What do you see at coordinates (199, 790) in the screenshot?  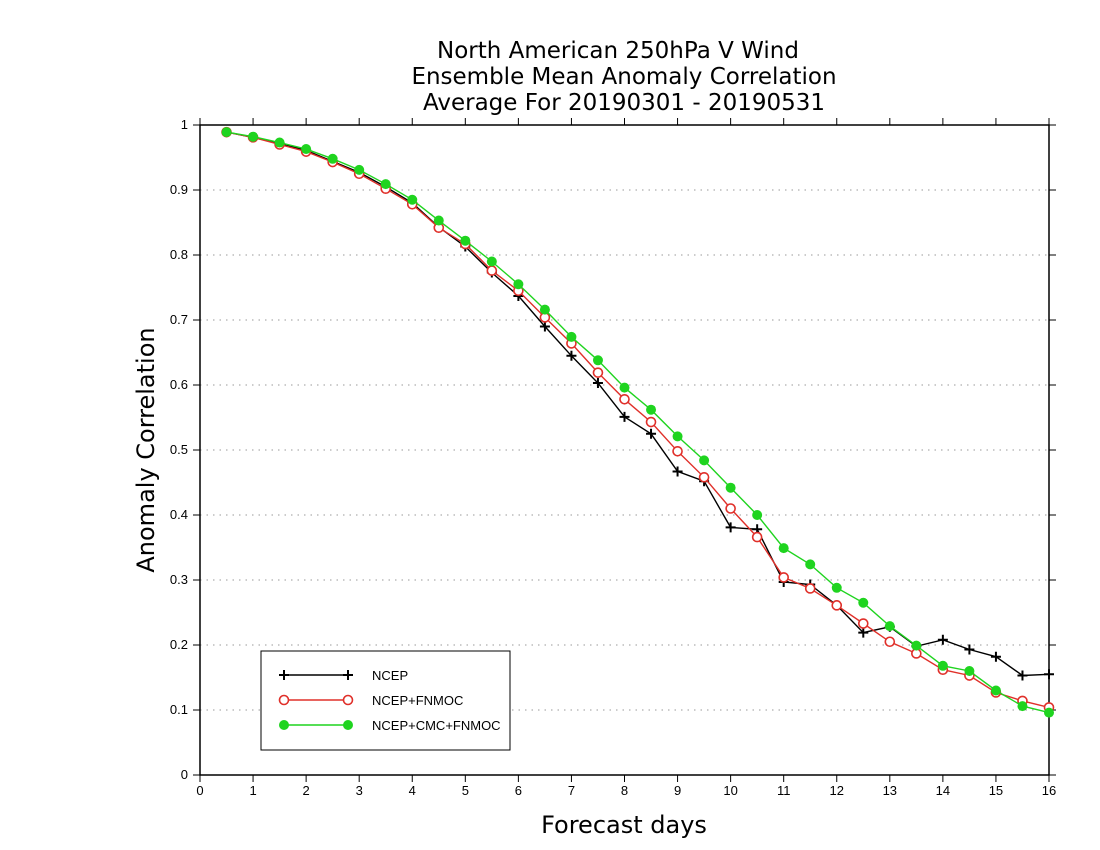 I see `x-tick-label: 0` at bounding box center [199, 790].